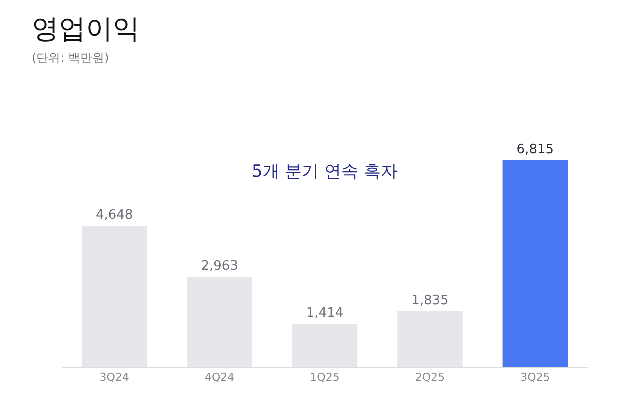 Image resolution: width=638 pixels, height=412 pixels. I want to click on chart-title: 영업이익, so click(86, 29).